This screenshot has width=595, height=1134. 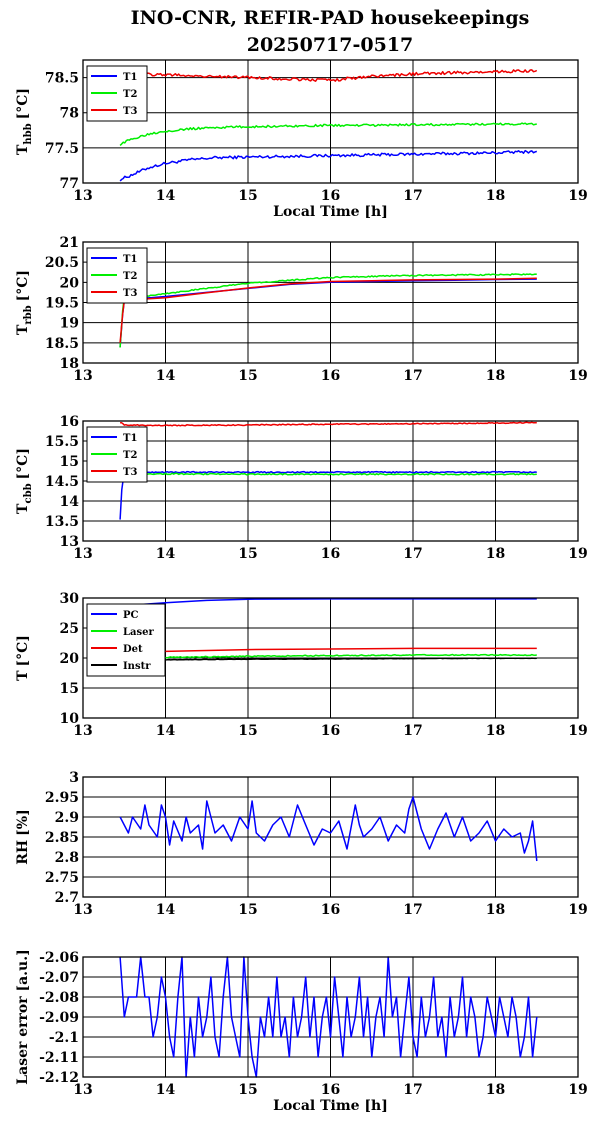 I want to click on y-axis-label: Tcbb[°C], so click(x=24, y=481).